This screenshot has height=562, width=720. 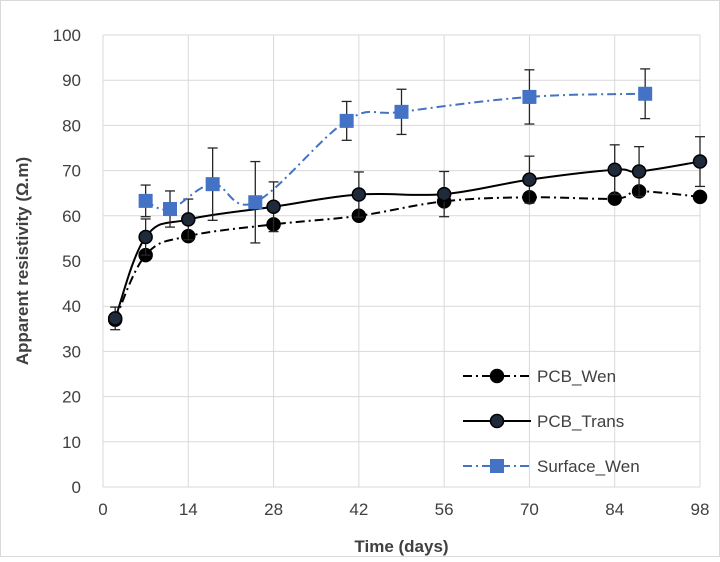 What do you see at coordinates (71, 397) in the screenshot?
I see `y-tick-label: 20` at bounding box center [71, 397].